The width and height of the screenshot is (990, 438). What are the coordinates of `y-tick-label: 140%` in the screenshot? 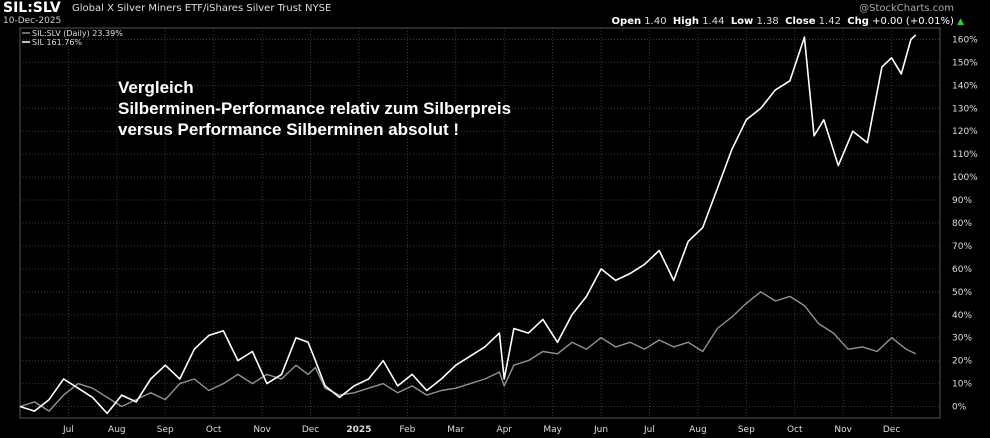 It's located at (965, 86).